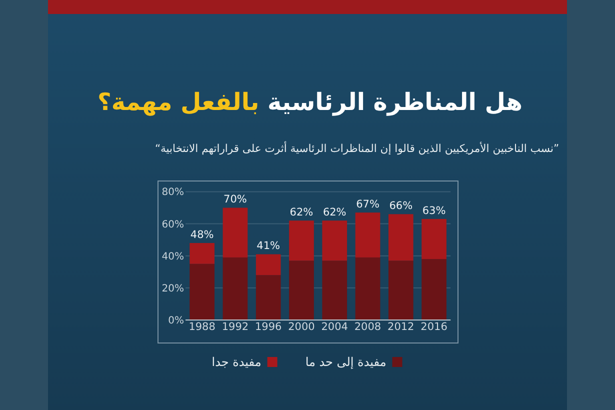 This screenshot has height=410, width=615. What do you see at coordinates (237, 362) in the screenshot?
I see `legend-label: مفيدة جدا` at bounding box center [237, 362].